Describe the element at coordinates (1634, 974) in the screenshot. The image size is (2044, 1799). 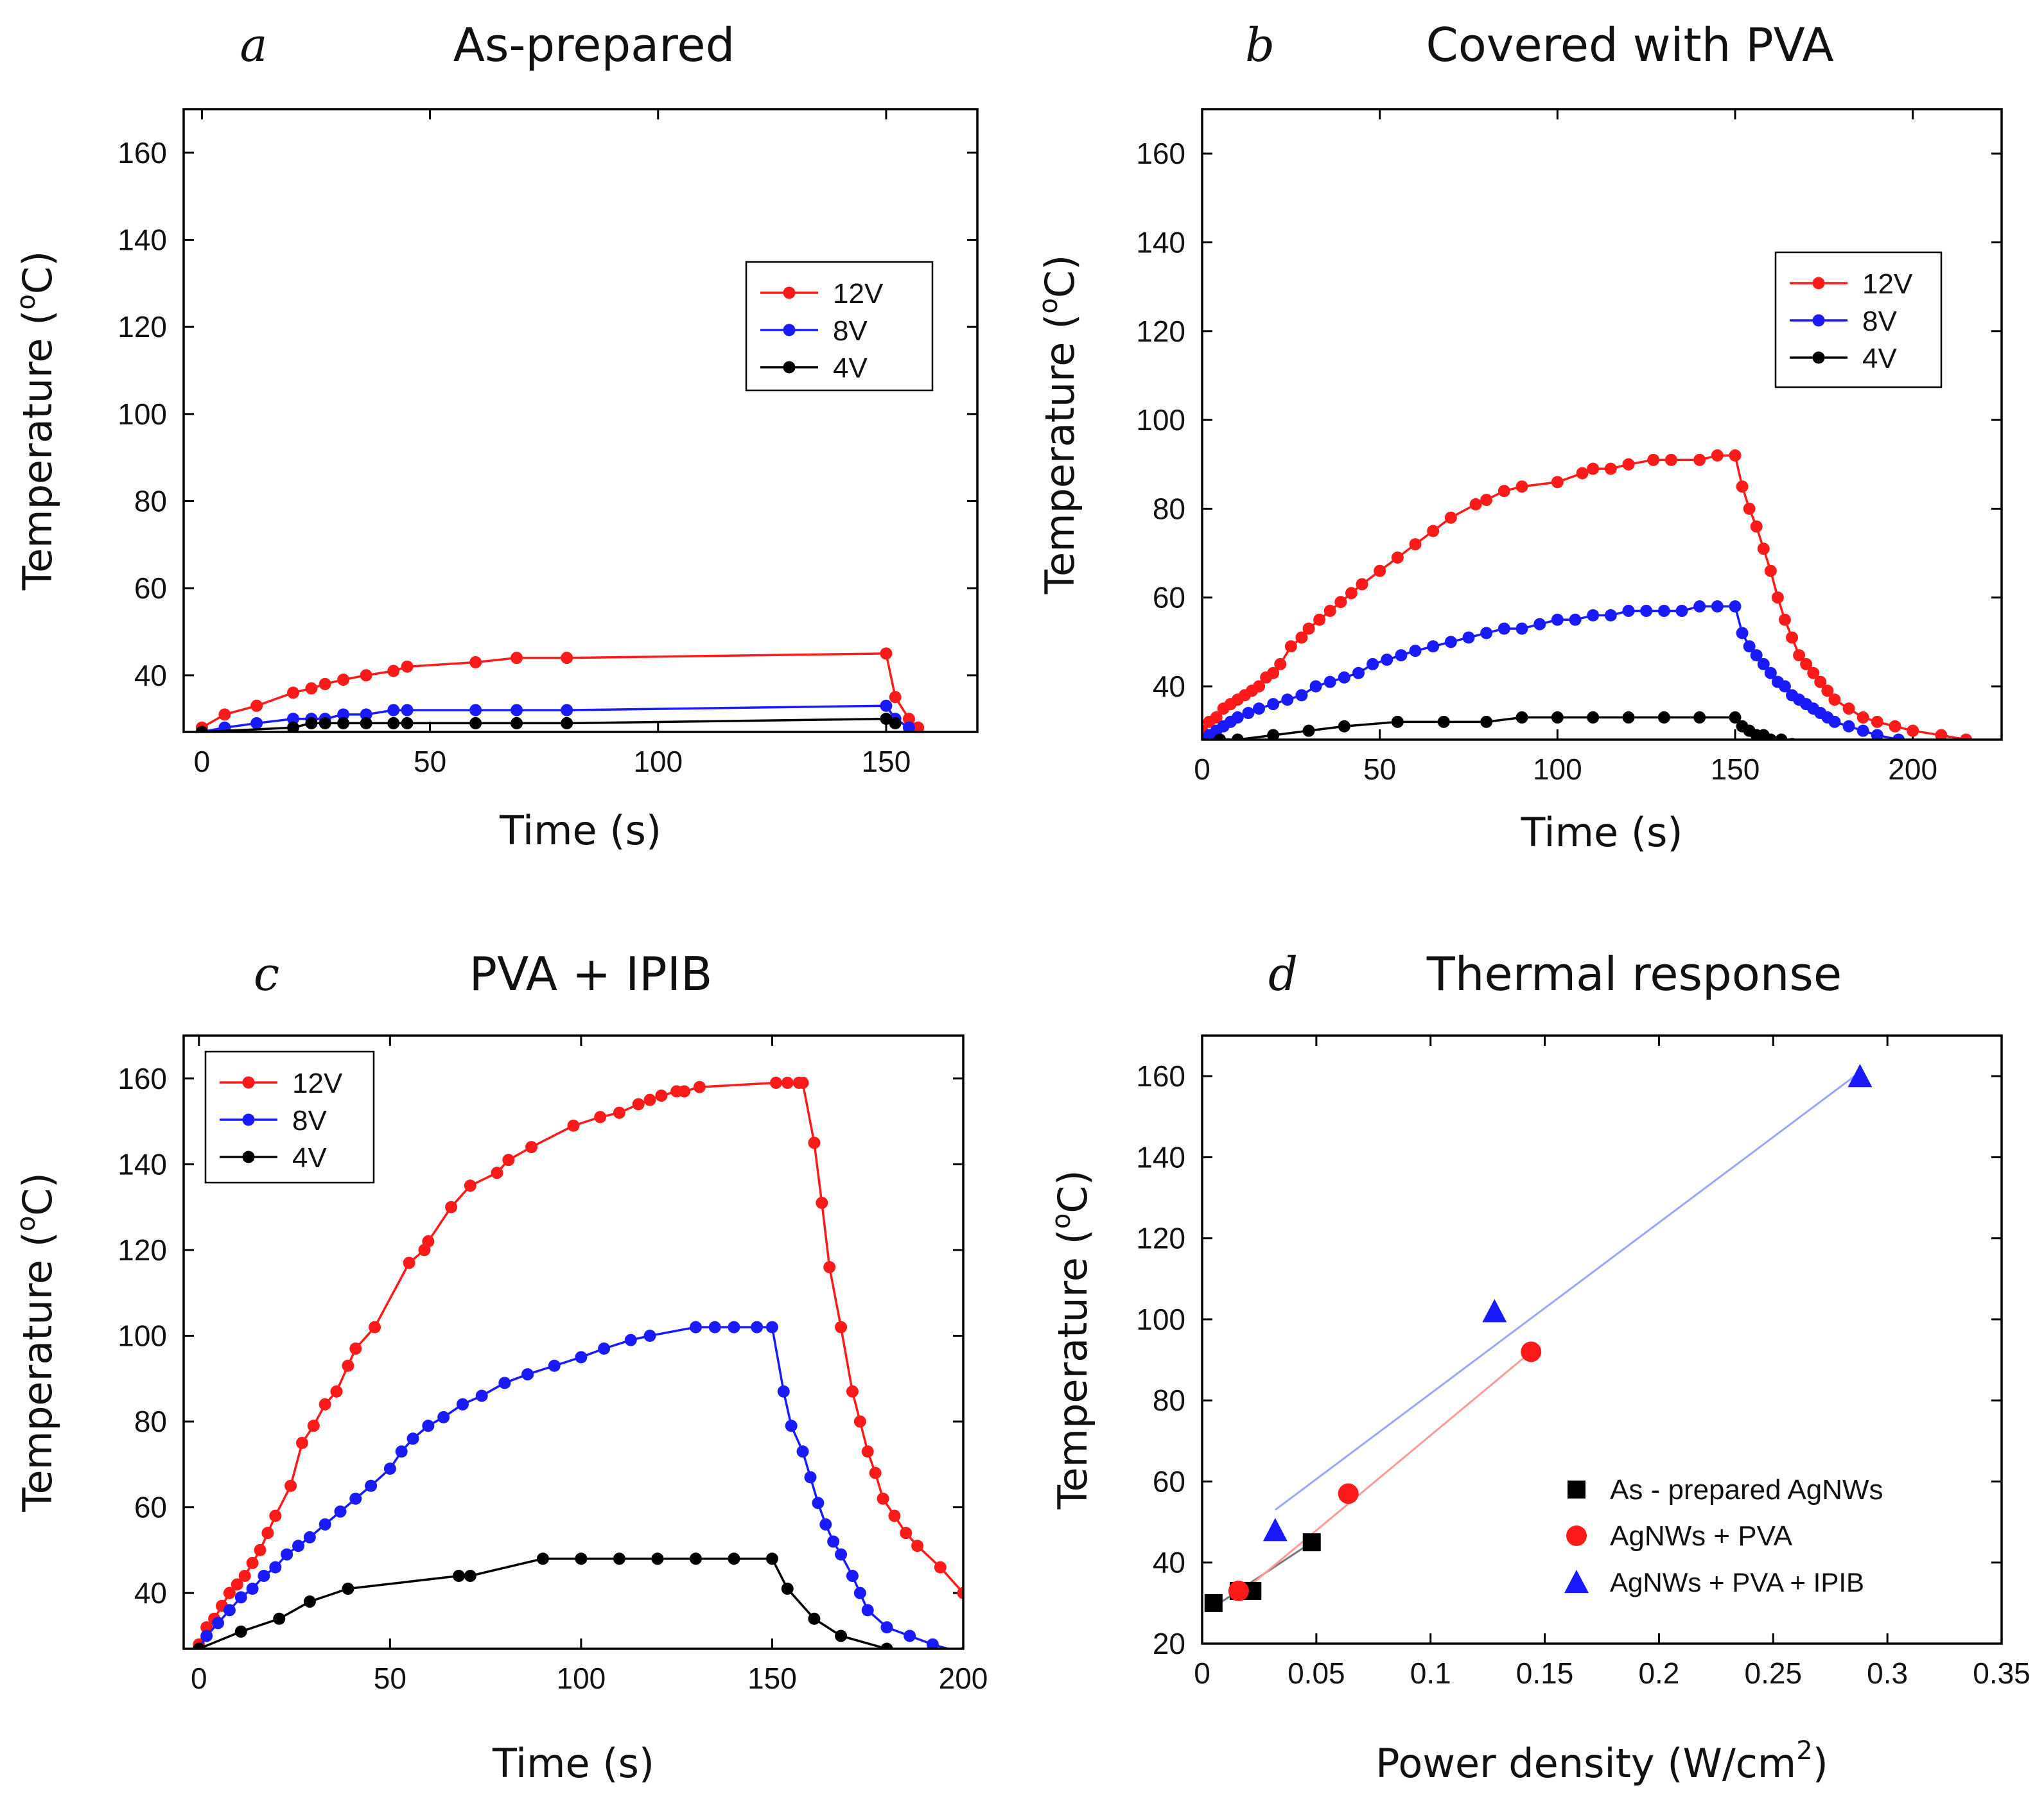
I see `panel-title: Thermal response` at that location.